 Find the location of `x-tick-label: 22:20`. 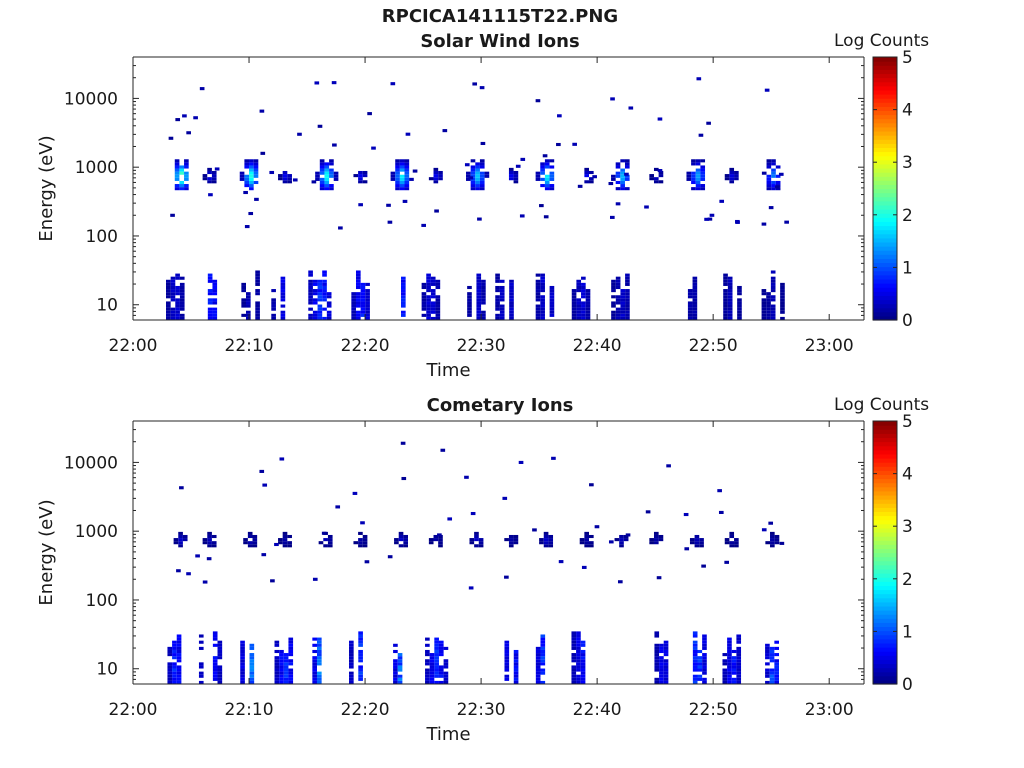

x-tick-label: 22:20 is located at coordinates (365, 710).